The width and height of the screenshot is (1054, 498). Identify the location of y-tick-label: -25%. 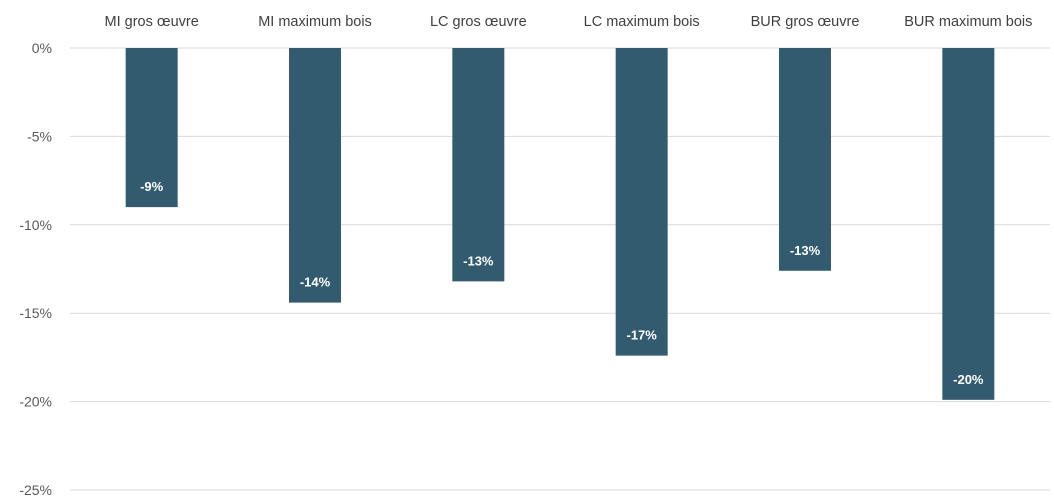
(35, 490).